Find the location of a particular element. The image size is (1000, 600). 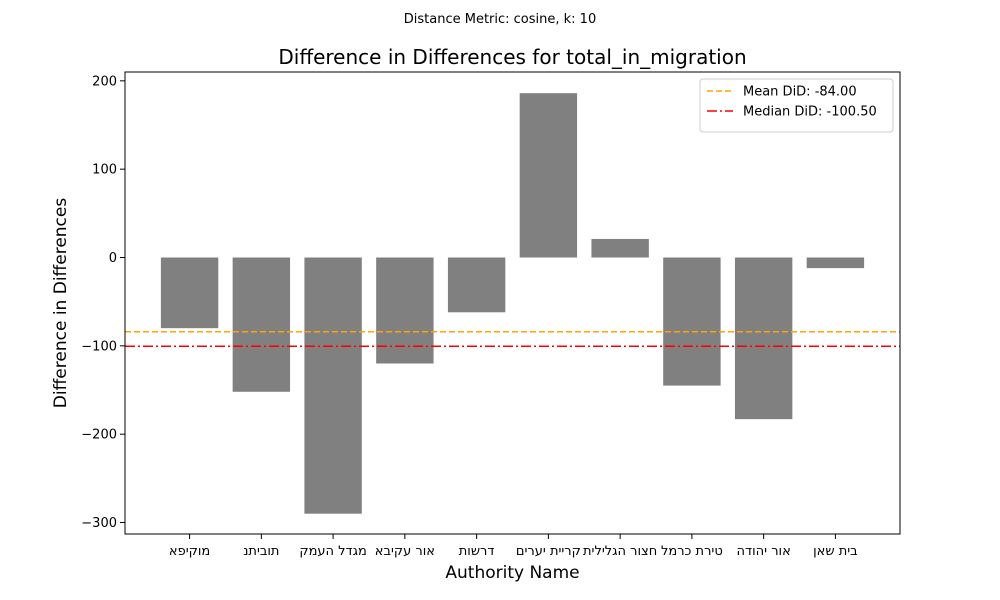

legend: Mean DiD: -84.00 Median DiD: -100.50 is located at coordinates (796, 105).